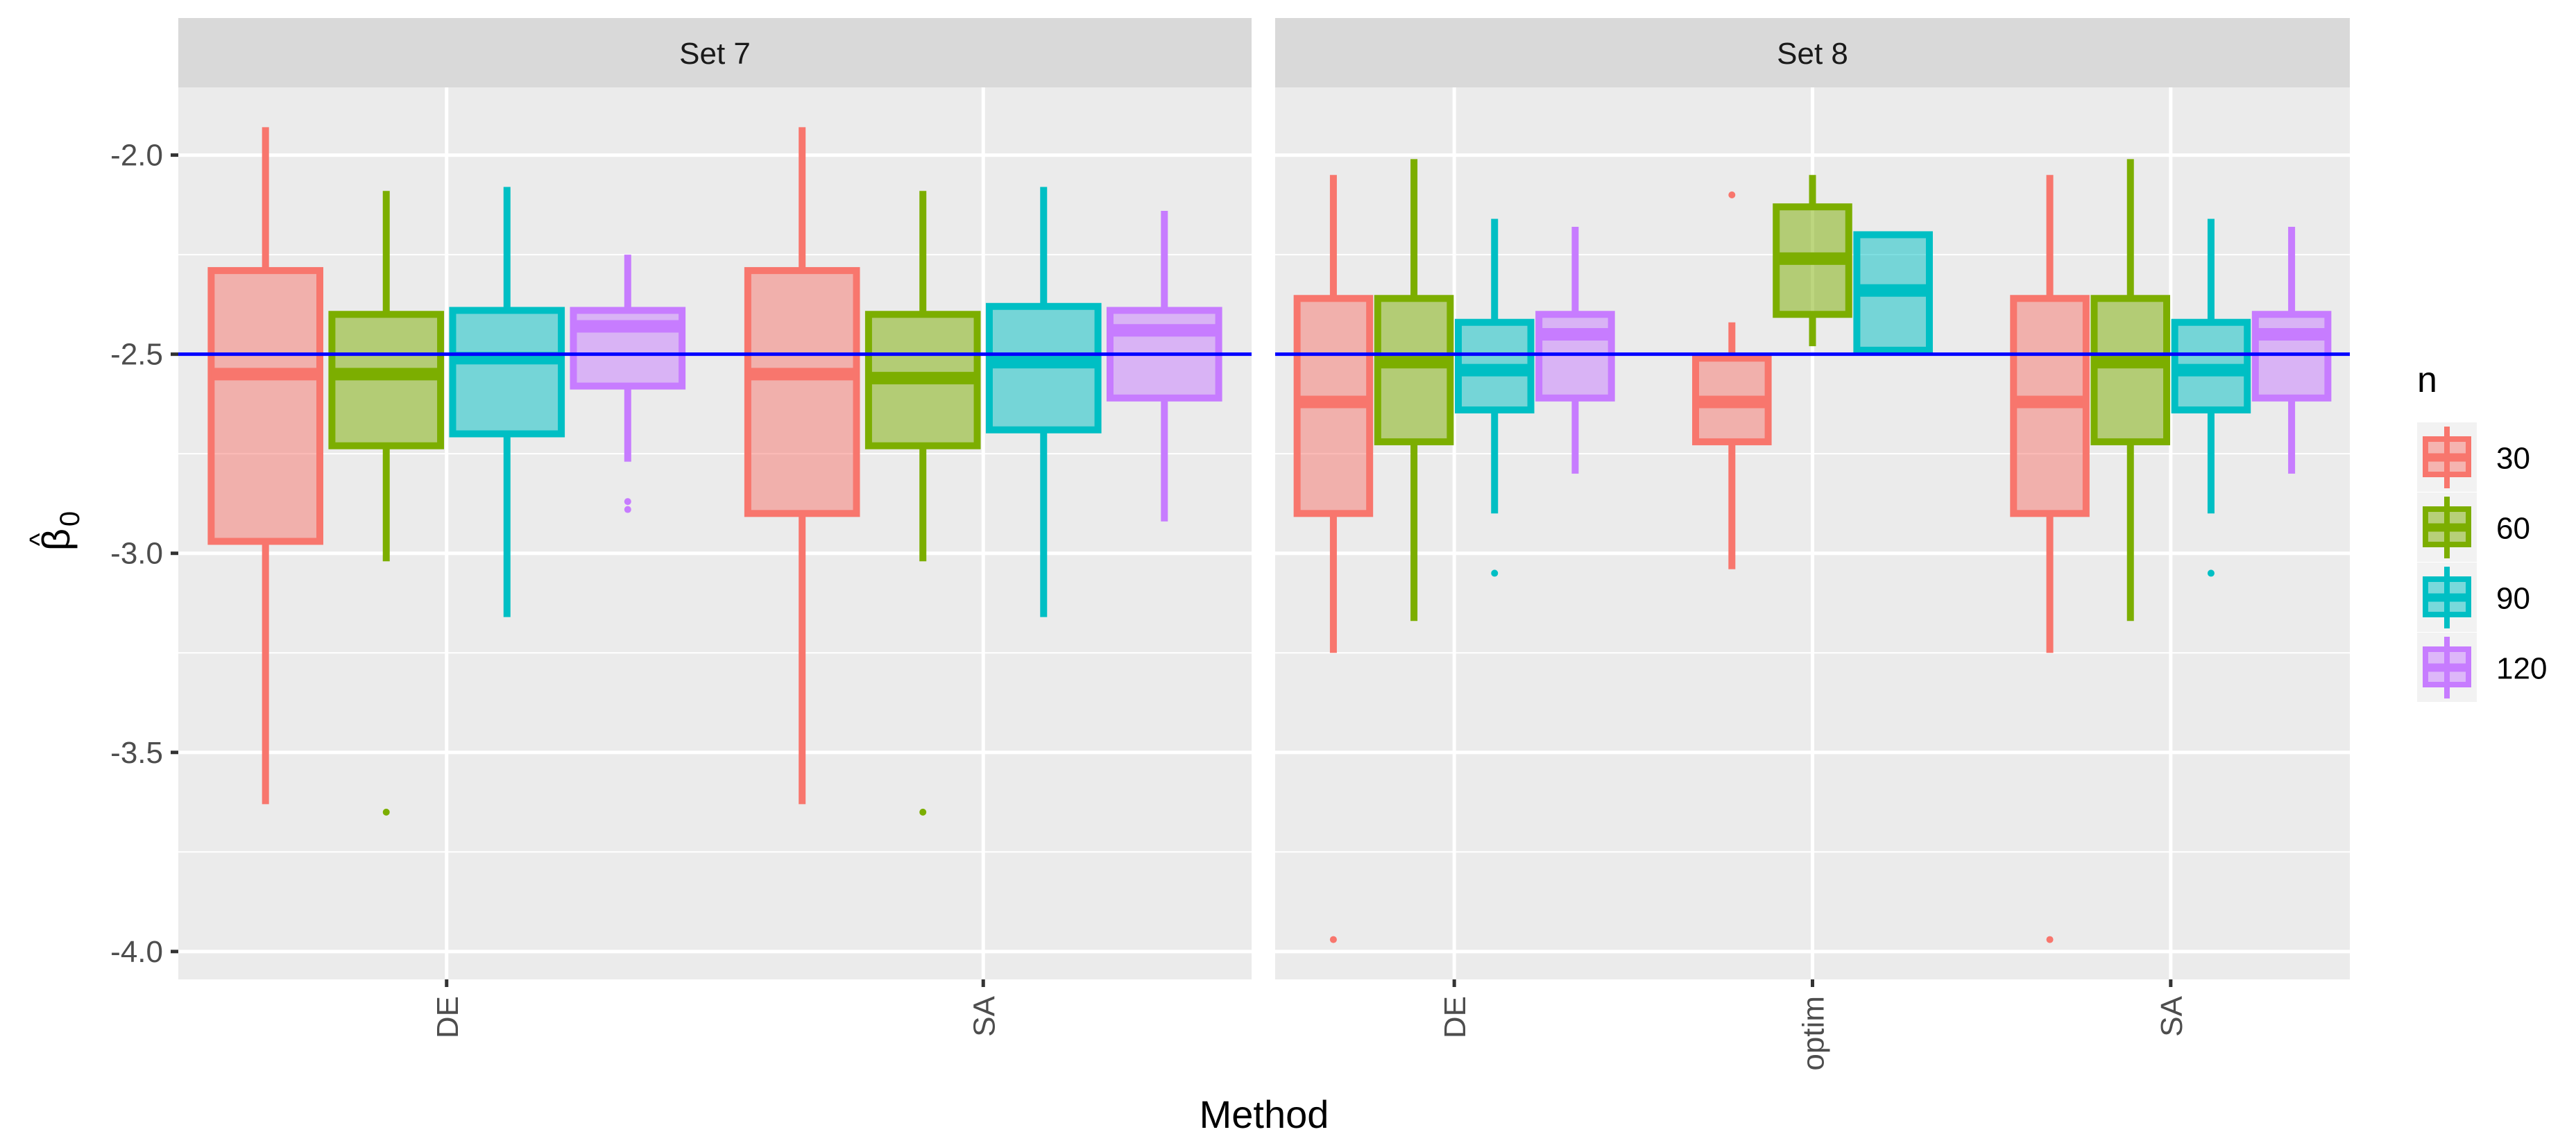 The height and width of the screenshot is (1141, 2576). What do you see at coordinates (2473, 457) in the screenshot?
I see `legend-key-n30: 30` at bounding box center [2473, 457].